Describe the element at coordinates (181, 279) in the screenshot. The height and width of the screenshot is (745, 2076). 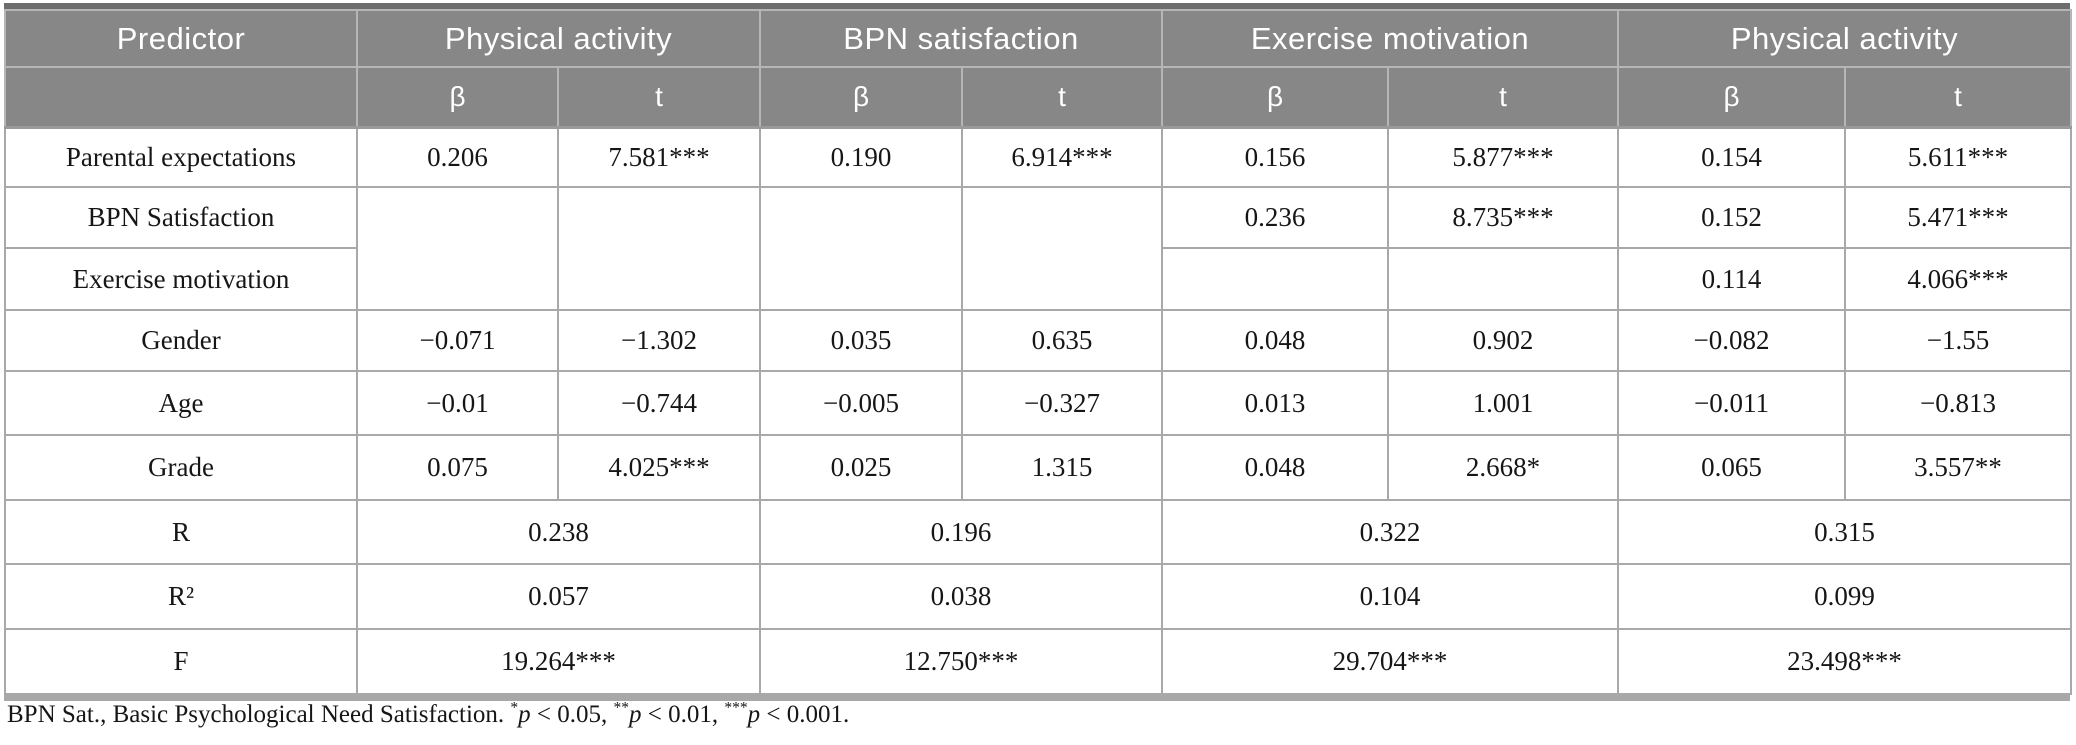
I see `row-label: Exercise motivation` at that location.